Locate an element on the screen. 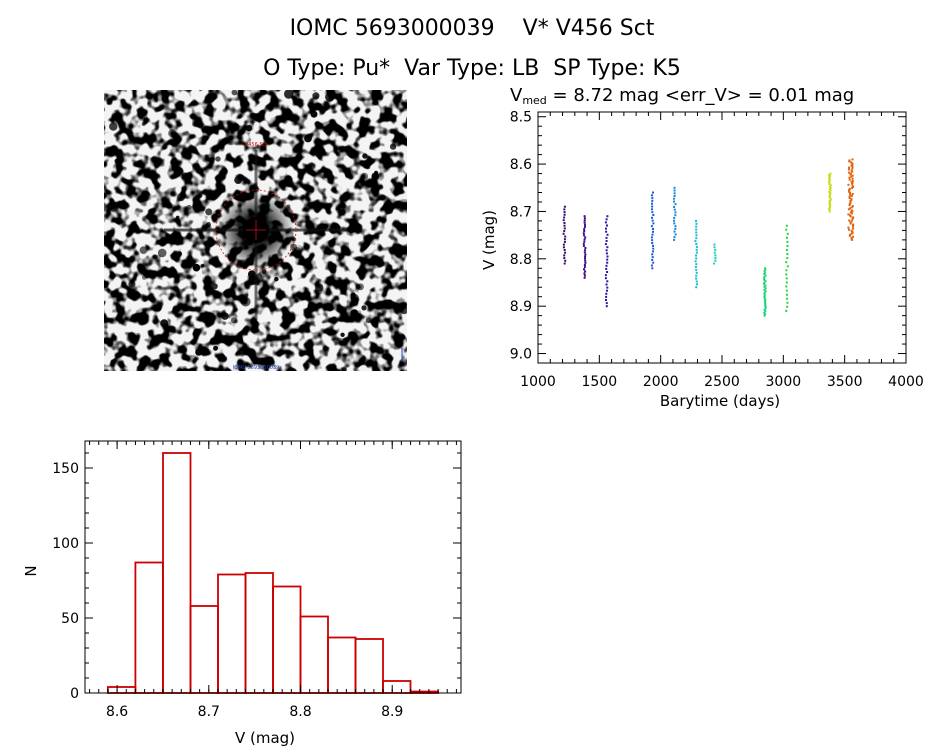  hist-ytick-label: 150 is located at coordinates (65, 469).